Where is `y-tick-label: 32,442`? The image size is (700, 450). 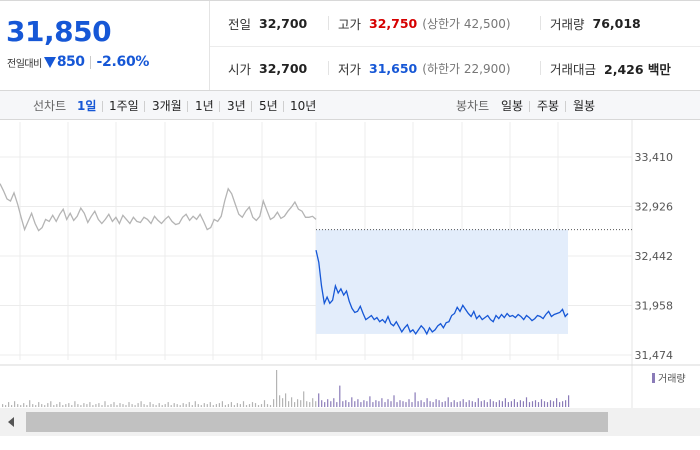
y-tick-label: 32,442 is located at coordinates (654, 256).